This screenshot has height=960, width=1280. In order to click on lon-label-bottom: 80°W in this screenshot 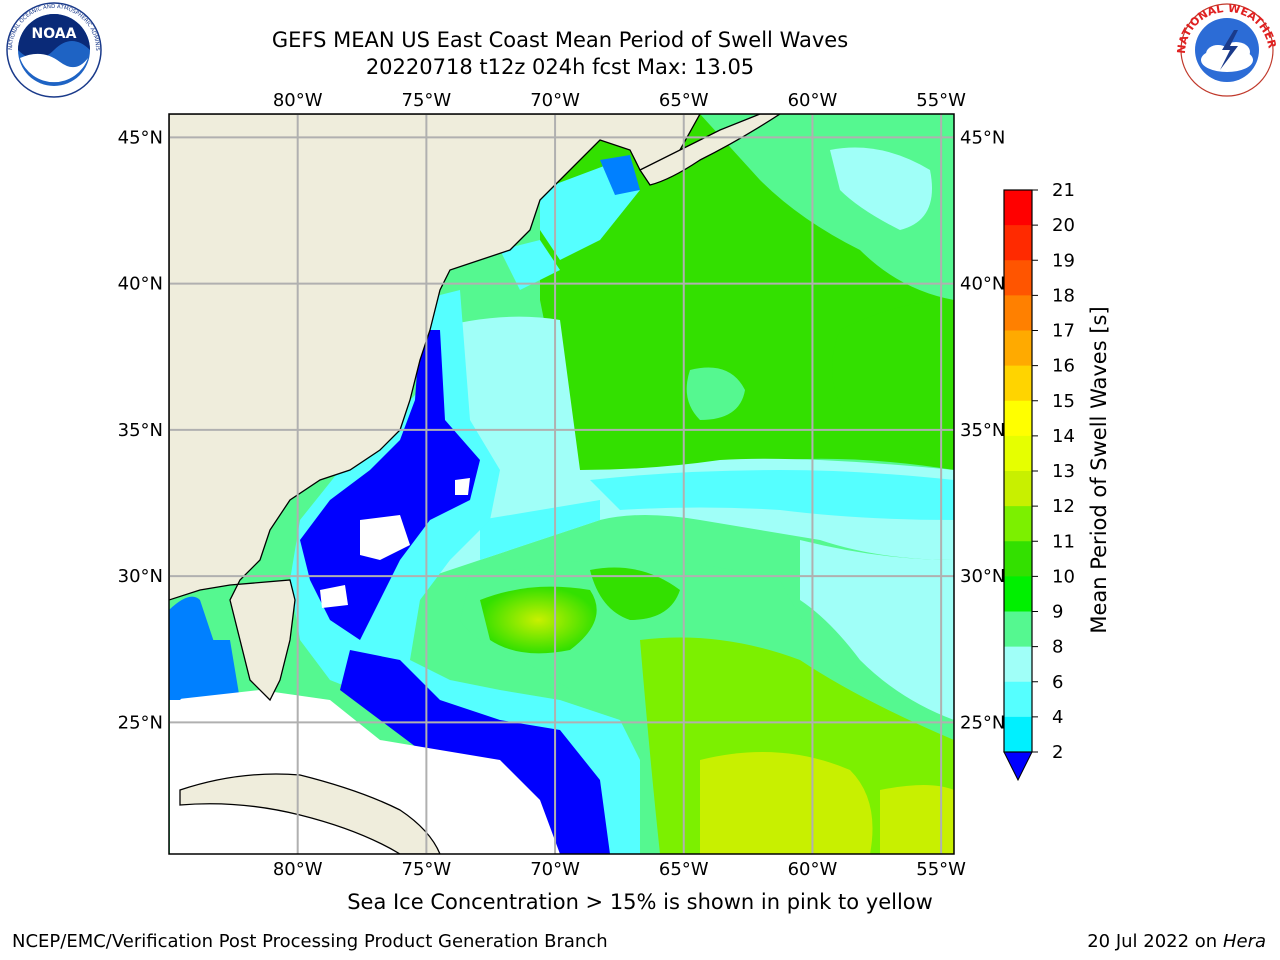, I will do `click(298, 869)`.